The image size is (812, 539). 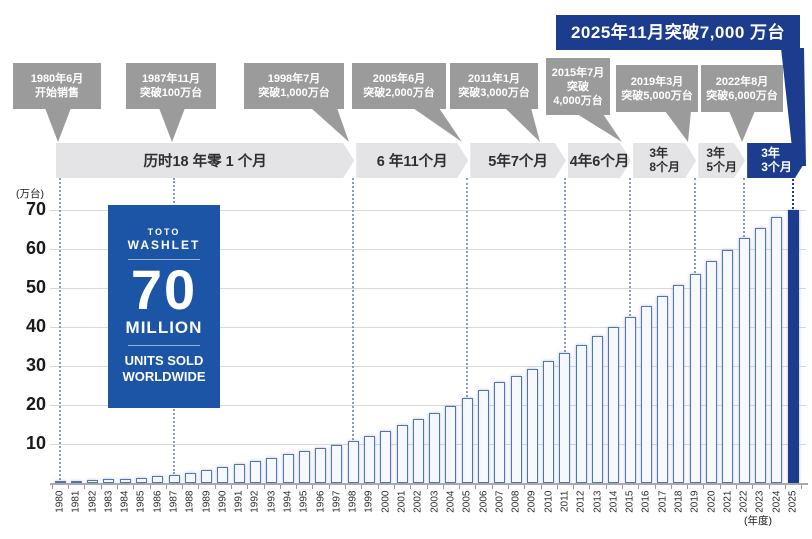 I want to click on bar-2006, so click(x=483, y=436).